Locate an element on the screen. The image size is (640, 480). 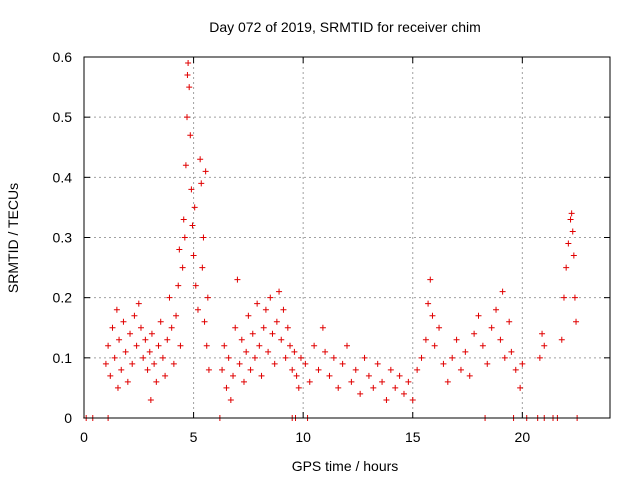
y-axis-title: SRMTID / TECUs is located at coordinates (13, 238).